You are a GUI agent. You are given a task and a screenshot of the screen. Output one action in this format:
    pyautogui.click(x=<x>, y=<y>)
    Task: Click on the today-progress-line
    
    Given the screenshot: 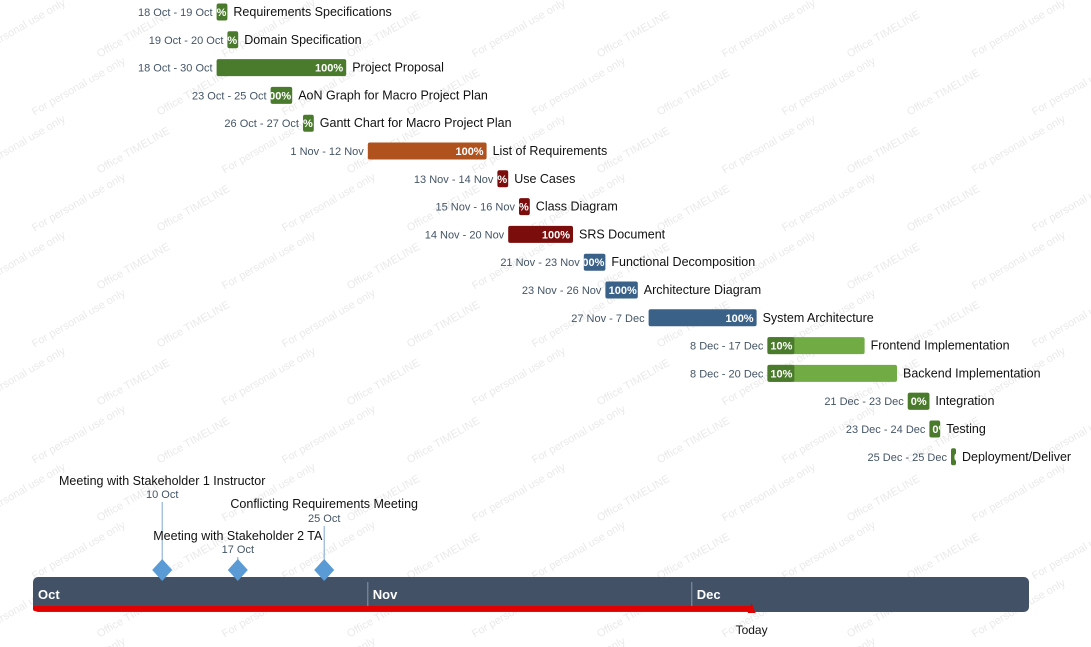 What is the action you would take?
    pyautogui.click(x=392, y=608)
    